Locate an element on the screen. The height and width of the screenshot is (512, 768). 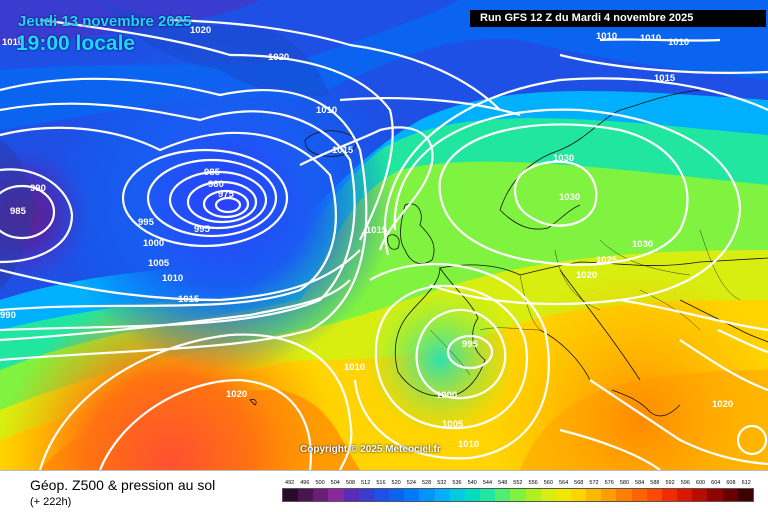
scale-label: 548 is located at coordinates (503, 483).